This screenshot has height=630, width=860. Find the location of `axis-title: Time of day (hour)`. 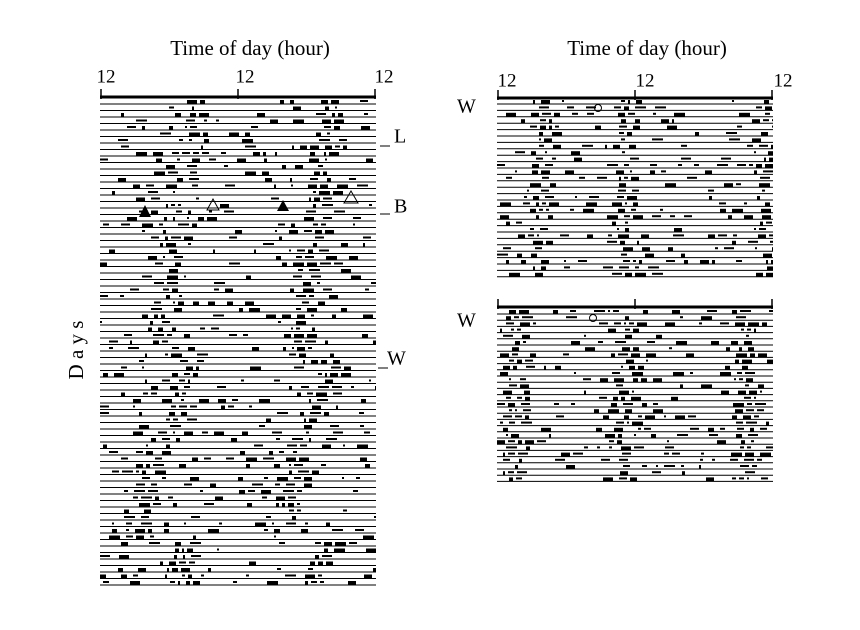

axis-title: Time of day (hour) is located at coordinates (647, 48).